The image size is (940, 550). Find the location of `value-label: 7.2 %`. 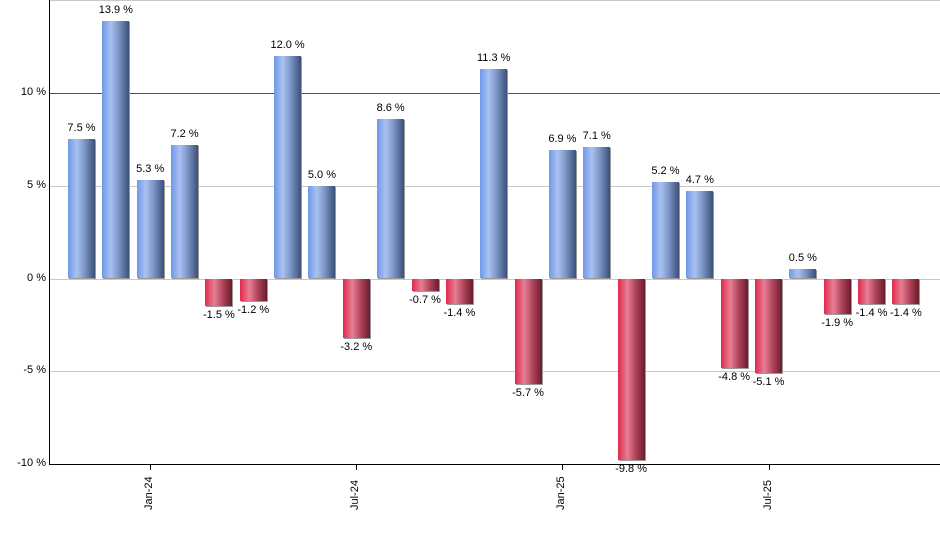

value-label: 7.2 % is located at coordinates (184, 133).